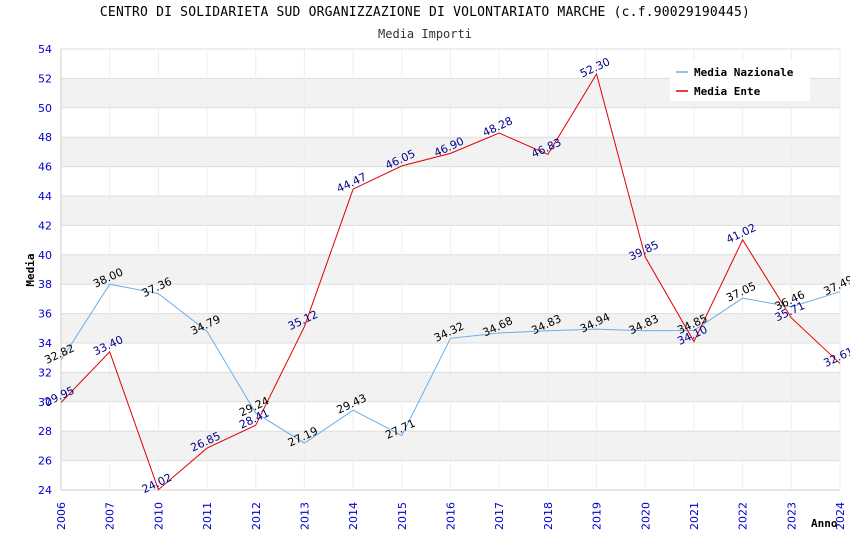 The image size is (850, 550). I want to click on x-tick-label: 2011, so click(207, 516).